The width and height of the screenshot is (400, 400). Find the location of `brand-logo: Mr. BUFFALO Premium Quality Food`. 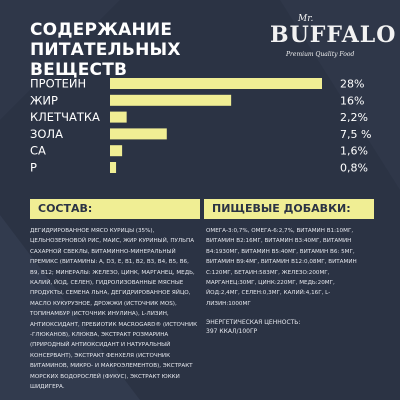

brand-logo: Mr. BUFFALO Premium Quality Food is located at coordinates (331, 45).